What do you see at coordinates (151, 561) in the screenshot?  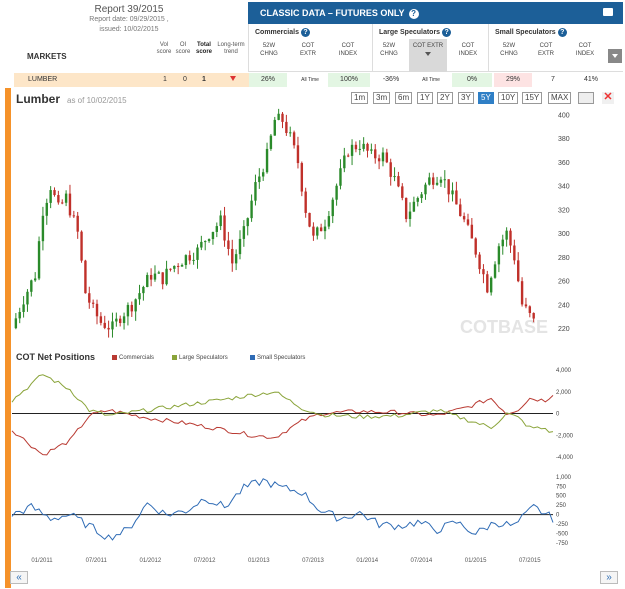 I see `x-tick-label: 01/2012` at bounding box center [151, 561].